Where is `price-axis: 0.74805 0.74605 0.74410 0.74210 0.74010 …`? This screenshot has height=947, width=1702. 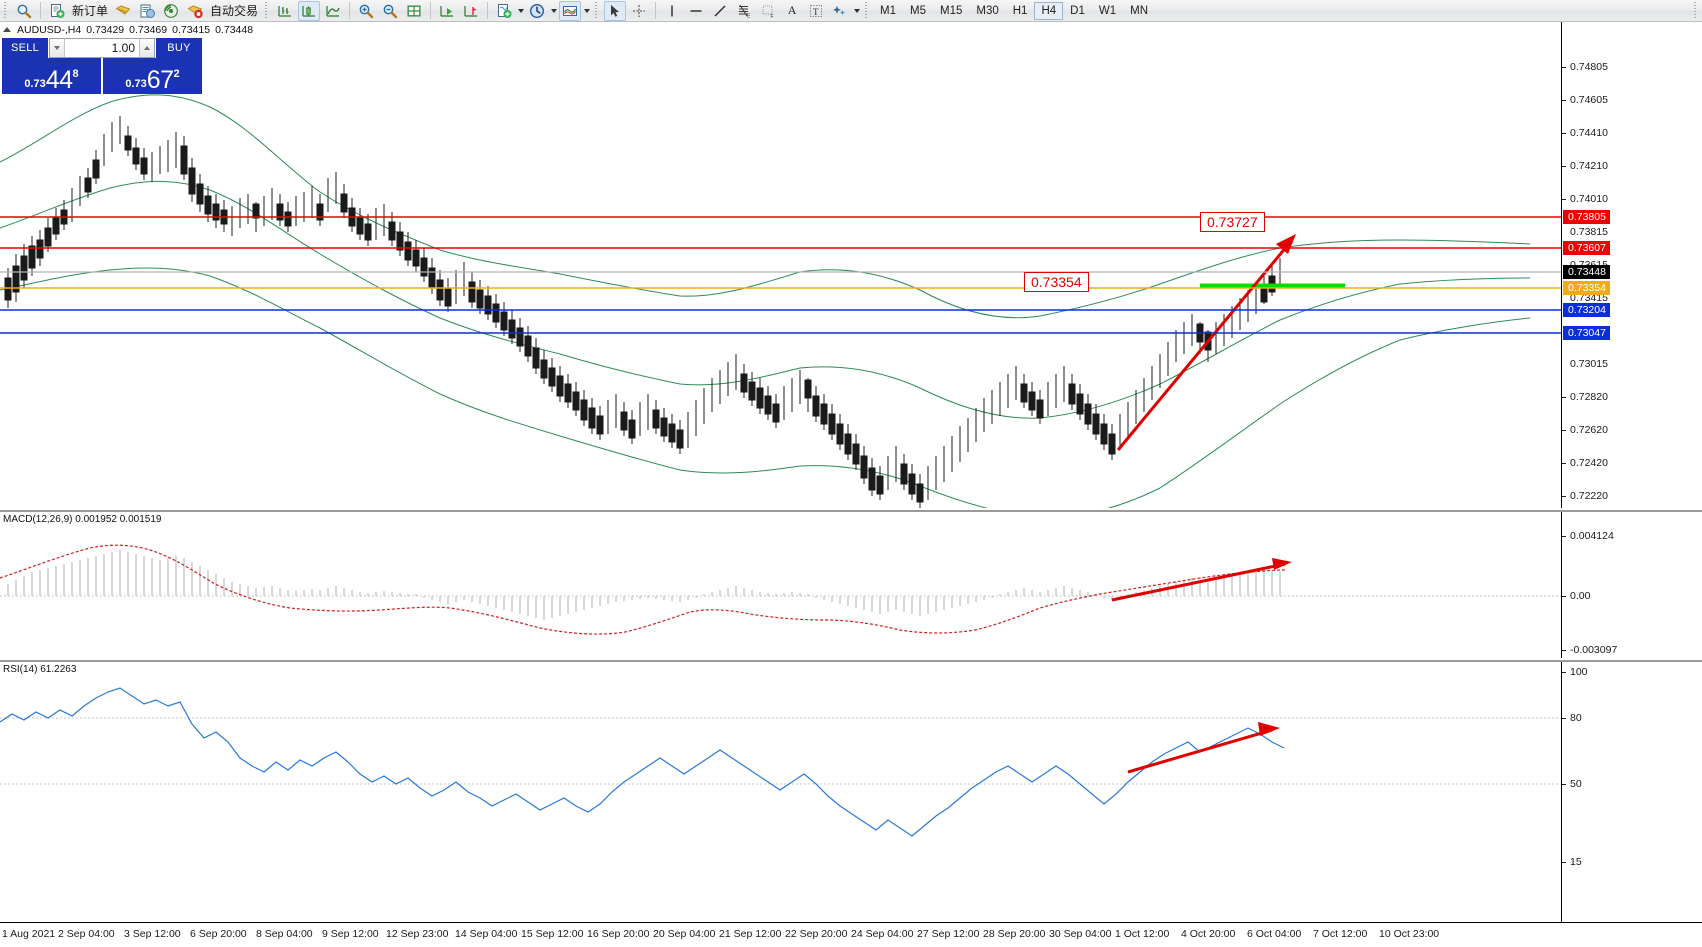 price-axis: 0.74805 0.74605 0.74410 0.74210 0.74010 … is located at coordinates (1631, 265).